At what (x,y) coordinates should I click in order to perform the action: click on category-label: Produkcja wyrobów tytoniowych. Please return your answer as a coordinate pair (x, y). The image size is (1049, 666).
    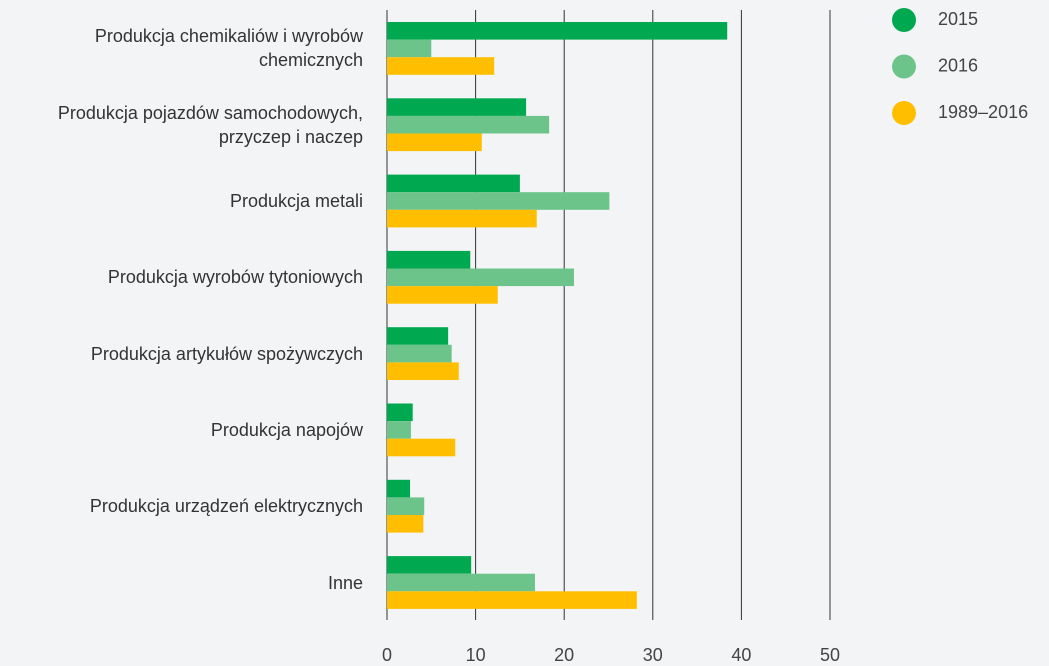
    Looking at the image, I should click on (235, 277).